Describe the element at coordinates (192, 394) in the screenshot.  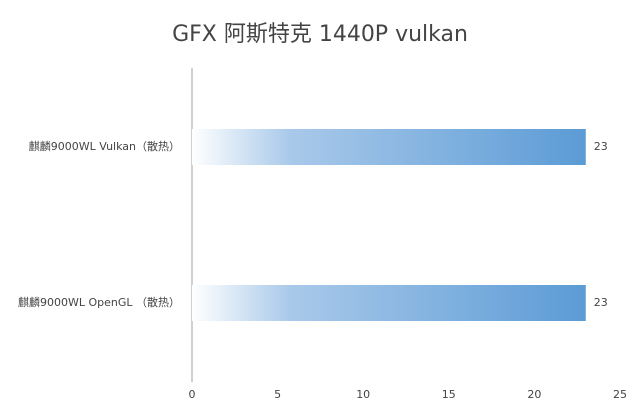
I see `x-tick-label: 0` at that location.